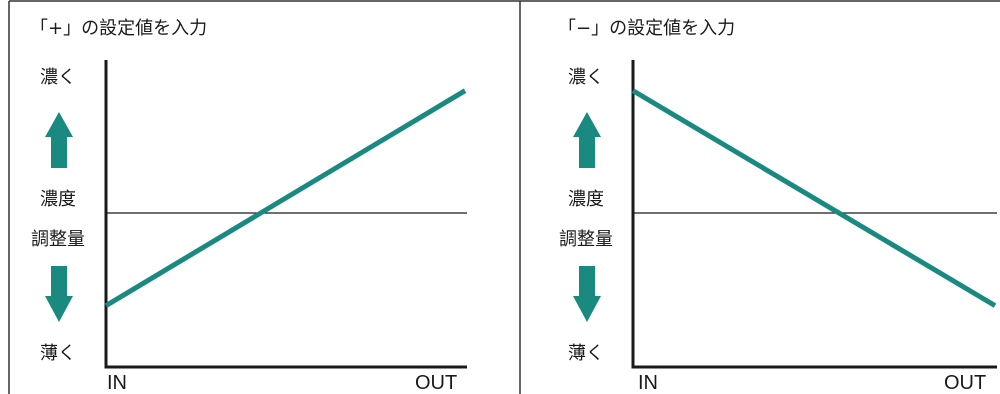 Image resolution: width=1000 pixels, height=394 pixels. Describe the element at coordinates (586, 239) in the screenshot. I see `panel-2-y-mid-label-2: 調整量` at that location.